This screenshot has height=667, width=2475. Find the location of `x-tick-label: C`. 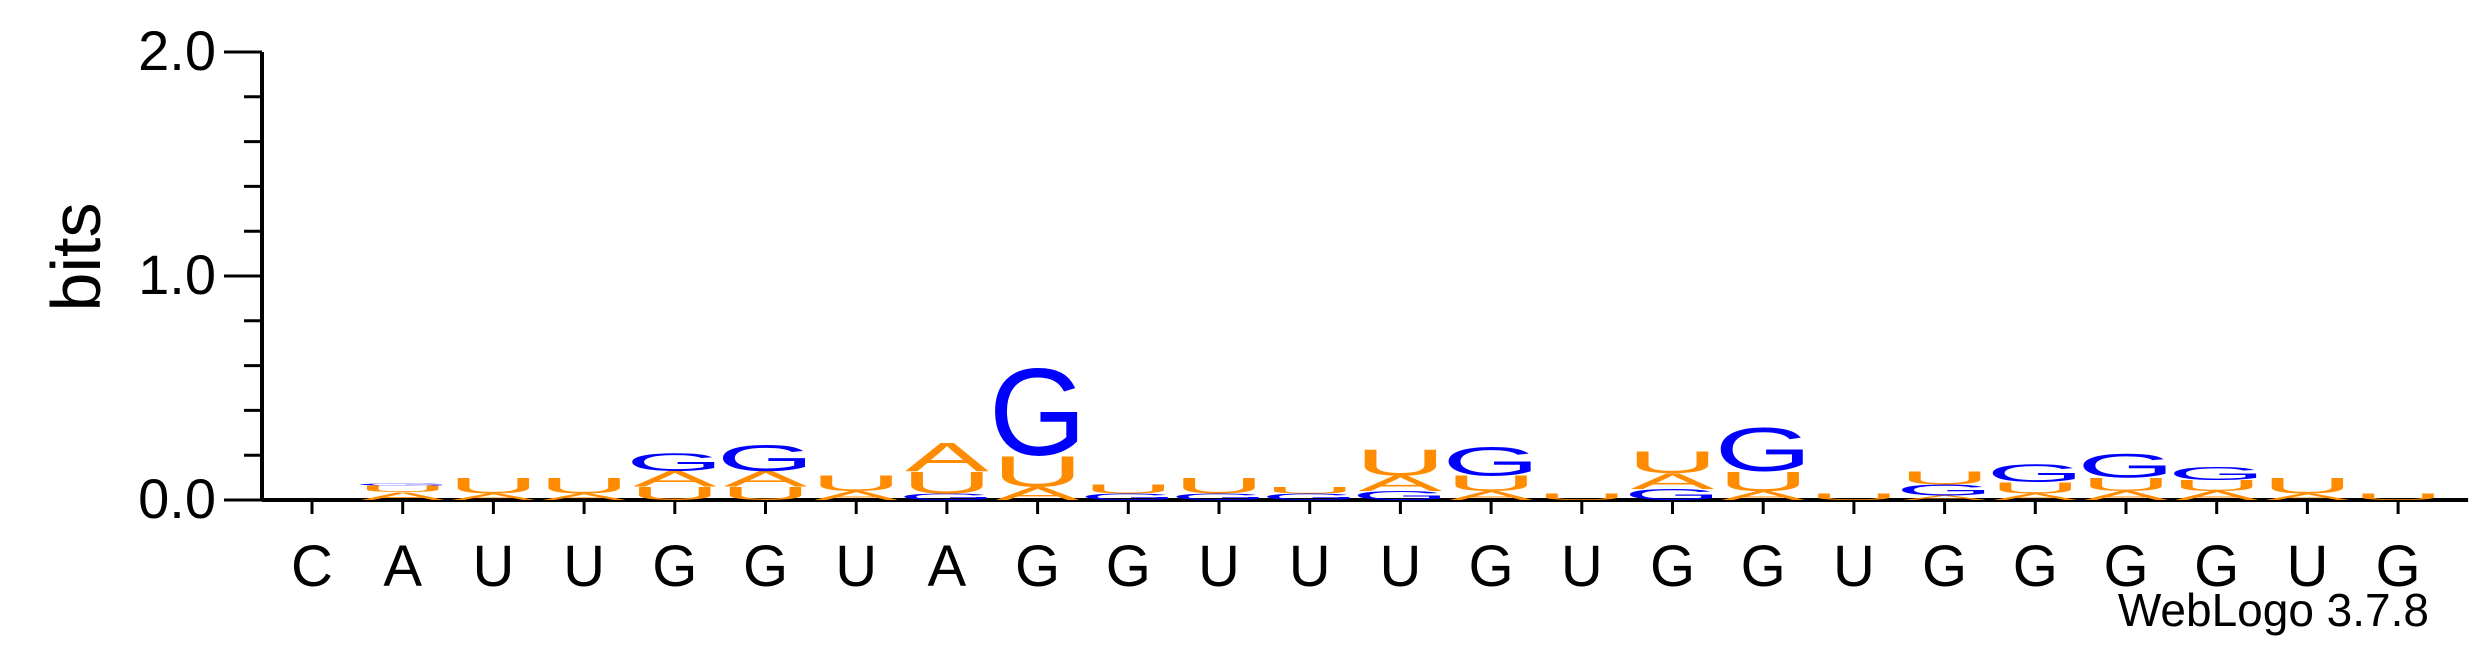

x-tick-label: C is located at coordinates (312, 566).